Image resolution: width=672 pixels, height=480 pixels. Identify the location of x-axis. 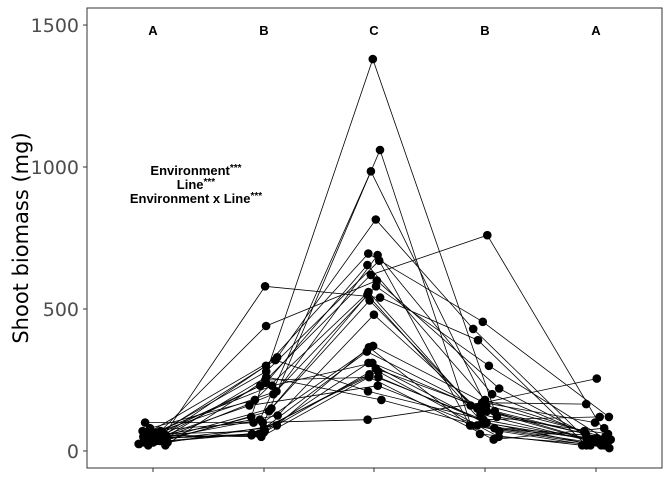
(374, 470).